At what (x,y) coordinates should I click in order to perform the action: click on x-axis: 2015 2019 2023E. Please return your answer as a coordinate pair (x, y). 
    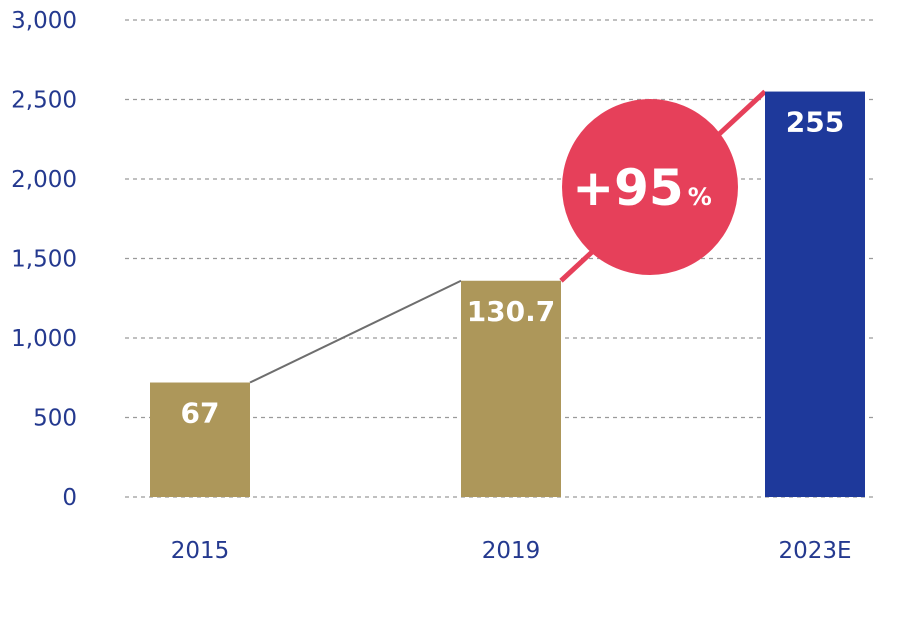
    Looking at the image, I should click on (511, 551).